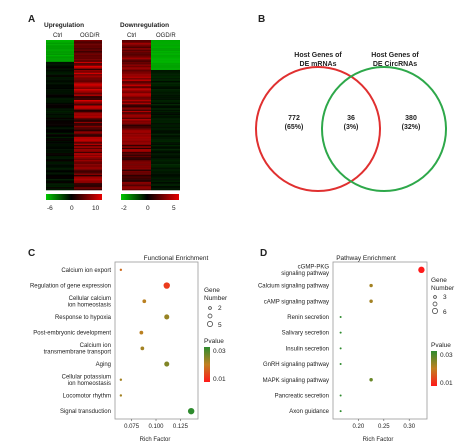  What do you see at coordinates (434, 368) in the screenshot?
I see `chart-d-color-legend-bar` at bounding box center [434, 368].